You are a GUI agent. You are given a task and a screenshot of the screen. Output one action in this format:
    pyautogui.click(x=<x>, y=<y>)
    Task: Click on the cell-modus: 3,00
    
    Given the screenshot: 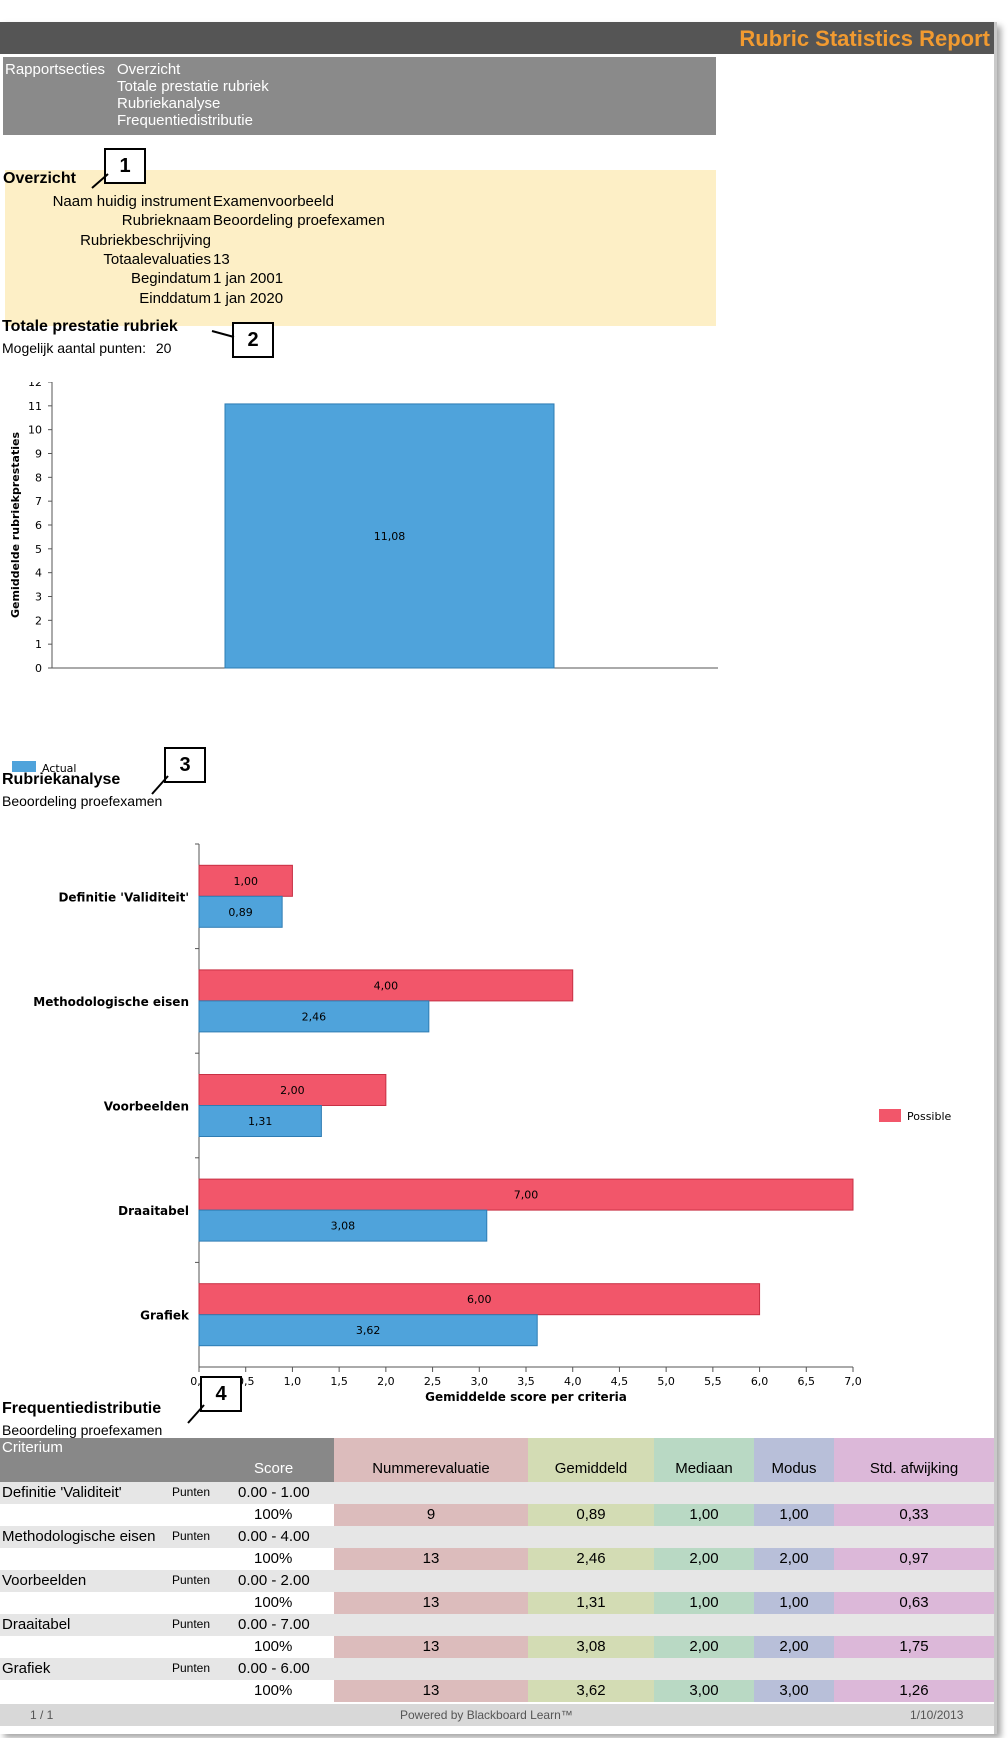 What is the action you would take?
    pyautogui.click(x=794, y=1691)
    